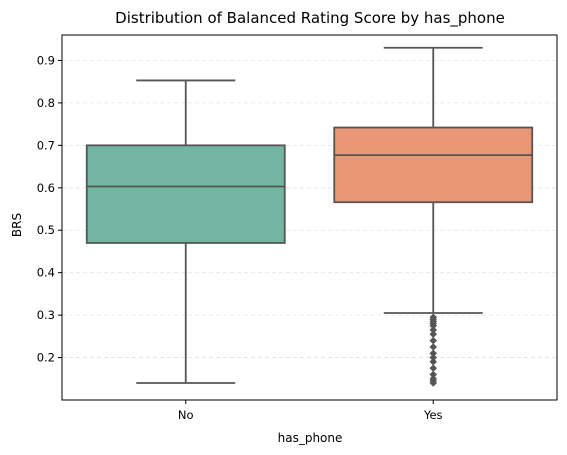  I want to click on y-tick-label: 0.6, so click(46, 188).